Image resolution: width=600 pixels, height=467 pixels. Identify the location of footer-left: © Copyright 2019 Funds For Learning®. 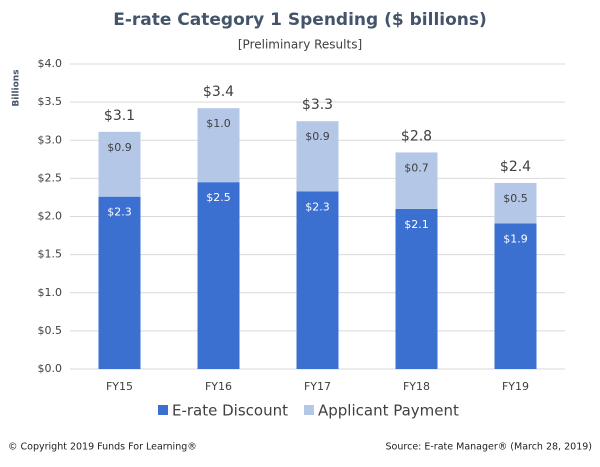
(102, 447).